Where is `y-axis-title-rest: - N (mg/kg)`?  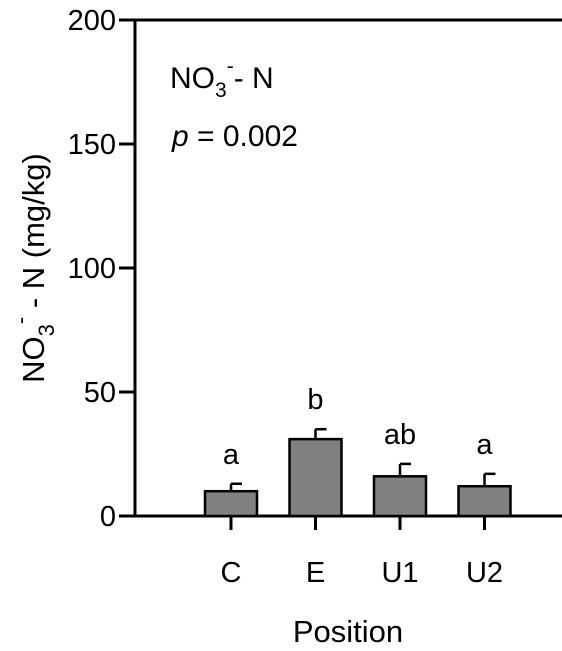 y-axis-title-rest: - N (mg/kg) is located at coordinates (33, 235).